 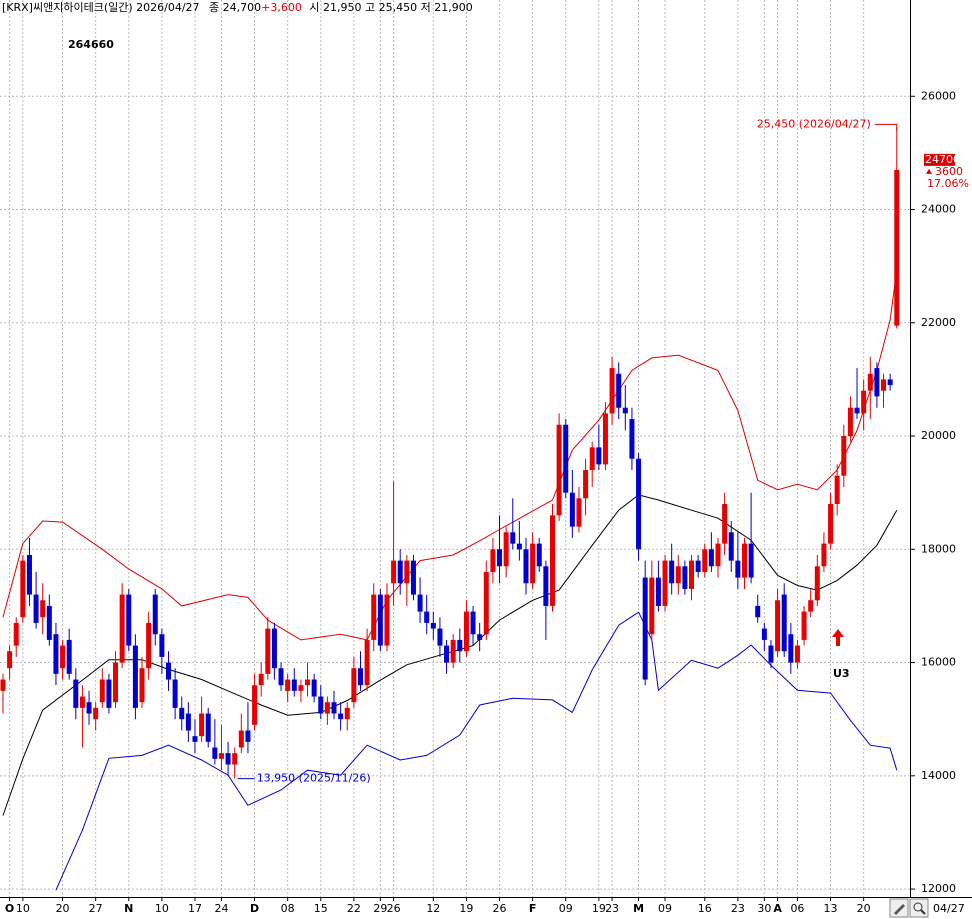 What do you see at coordinates (380, 908) in the screenshot?
I see `x-tick-label: 29` at bounding box center [380, 908].